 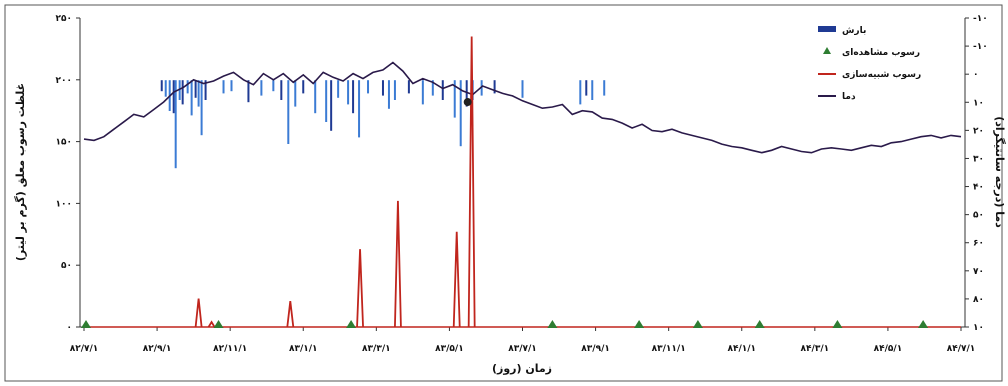 I want to click on x-tick-label: ۸۲/۷/۱, so click(x=84, y=349).